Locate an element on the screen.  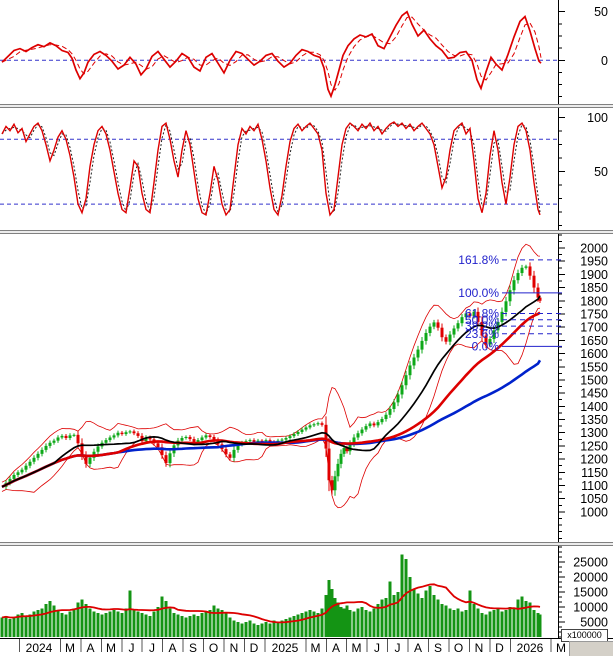
price-axis-label: 1800 is located at coordinates (594, 301).